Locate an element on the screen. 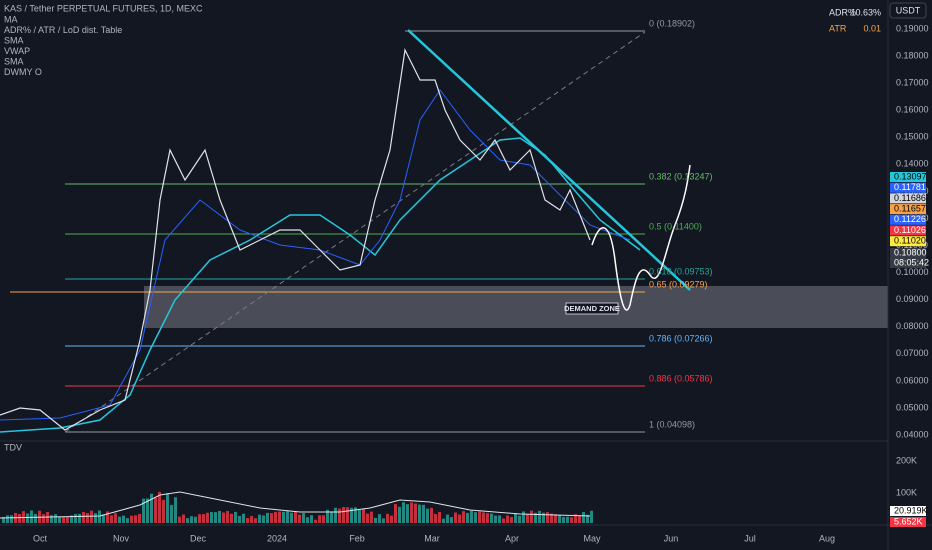  fib-label: 1 (0.04098) is located at coordinates (672, 424).